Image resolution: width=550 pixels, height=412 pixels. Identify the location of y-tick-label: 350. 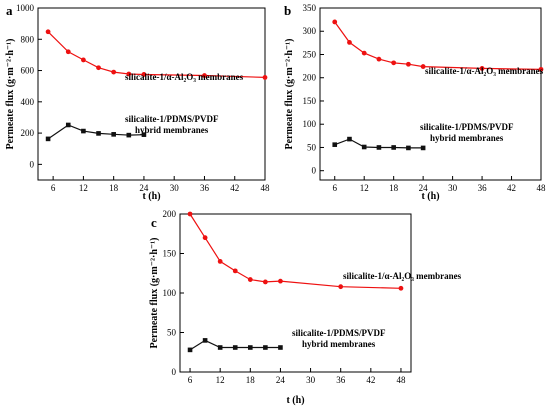
(310, 8).